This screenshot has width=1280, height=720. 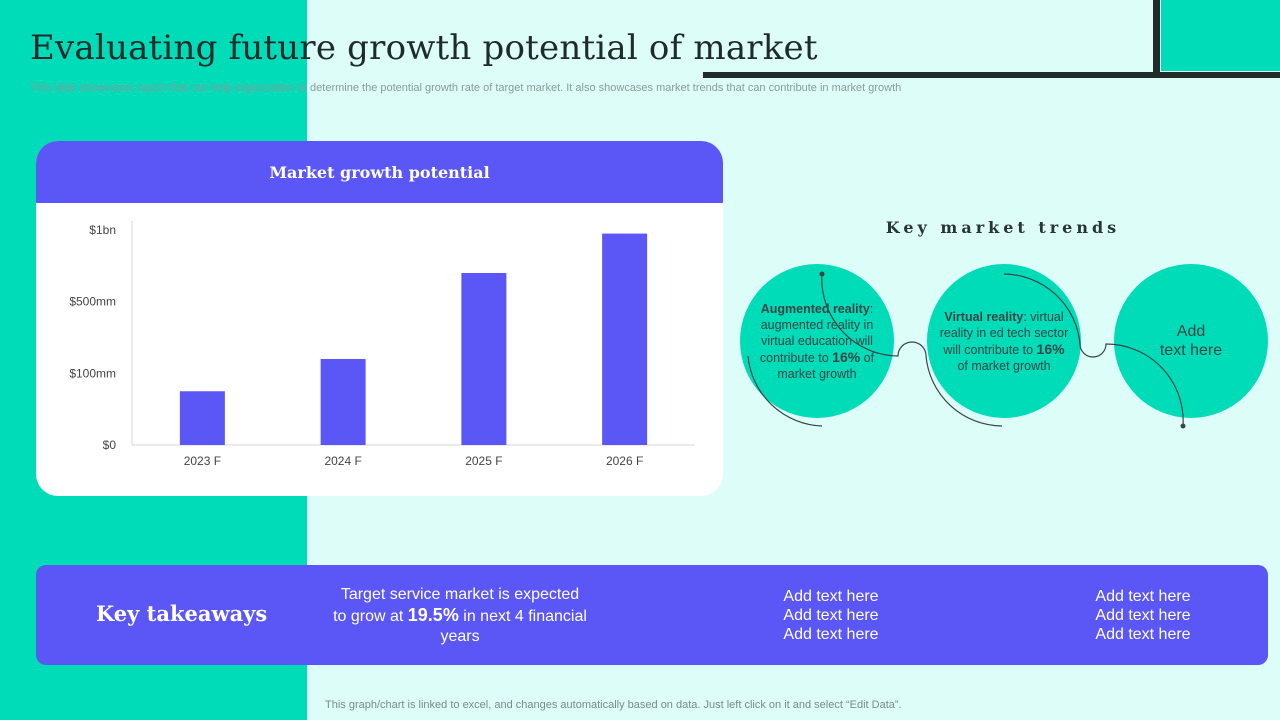 I want to click on y-tick-label: $500mm, so click(x=92, y=302).